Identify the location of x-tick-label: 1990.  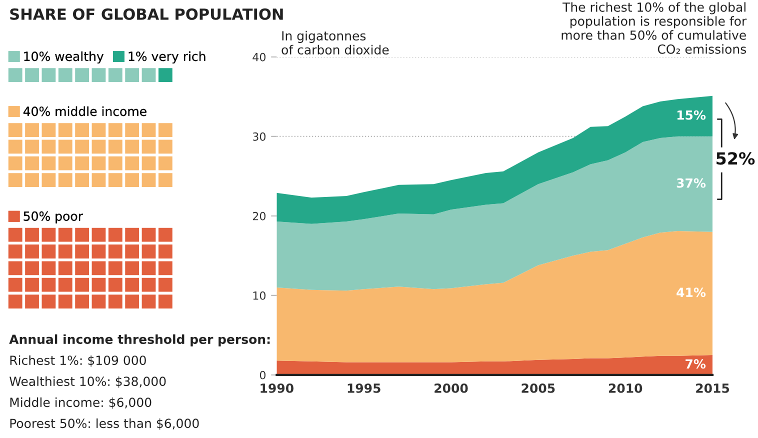
(277, 388).